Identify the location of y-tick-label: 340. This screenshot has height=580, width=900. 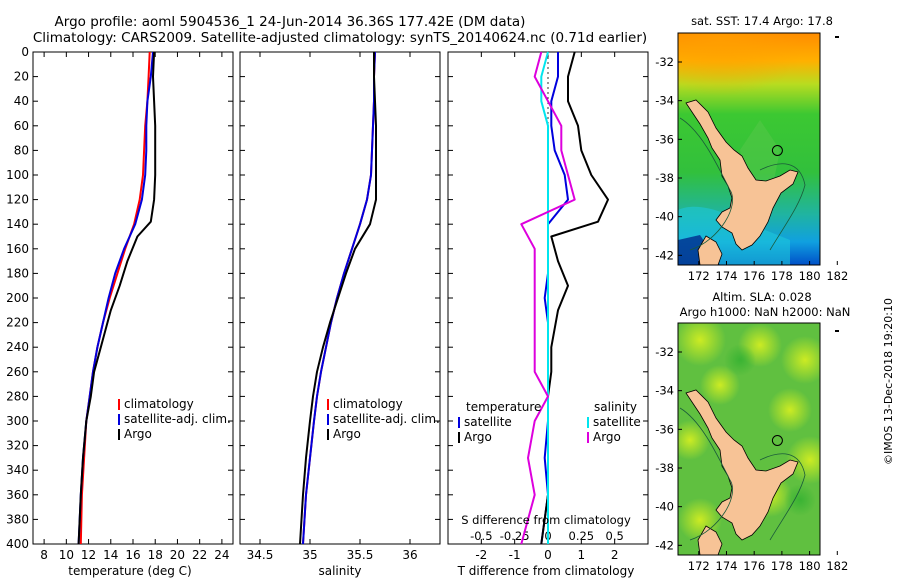
(17, 470).